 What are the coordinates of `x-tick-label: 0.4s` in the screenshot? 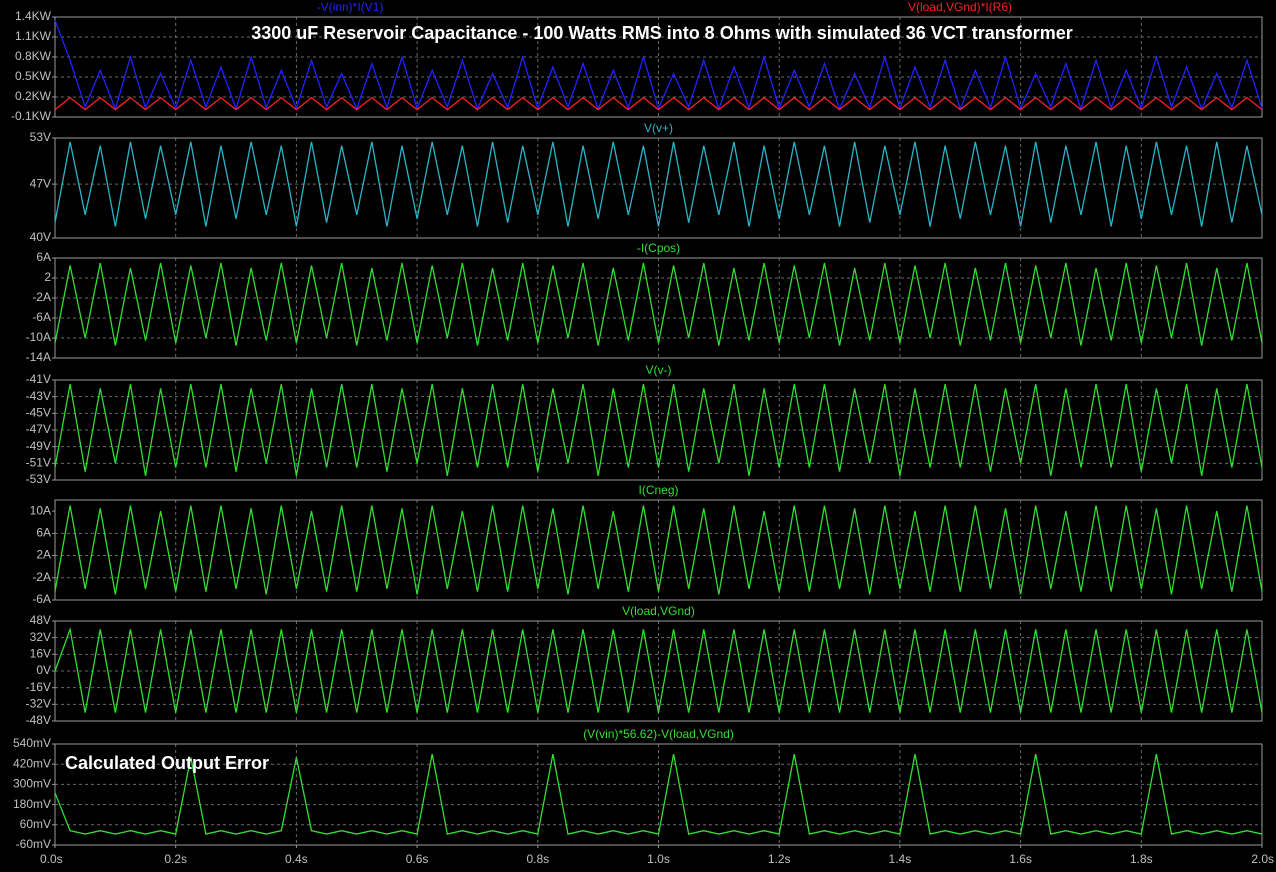 It's located at (296, 859).